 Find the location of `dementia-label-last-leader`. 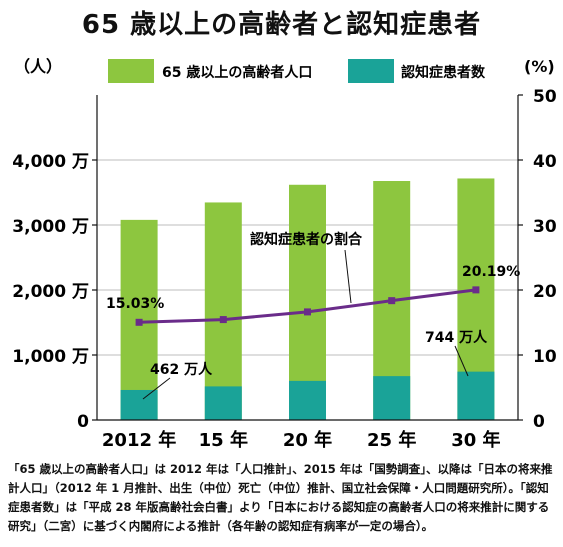

dementia-label-last-leader is located at coordinates (461, 361).